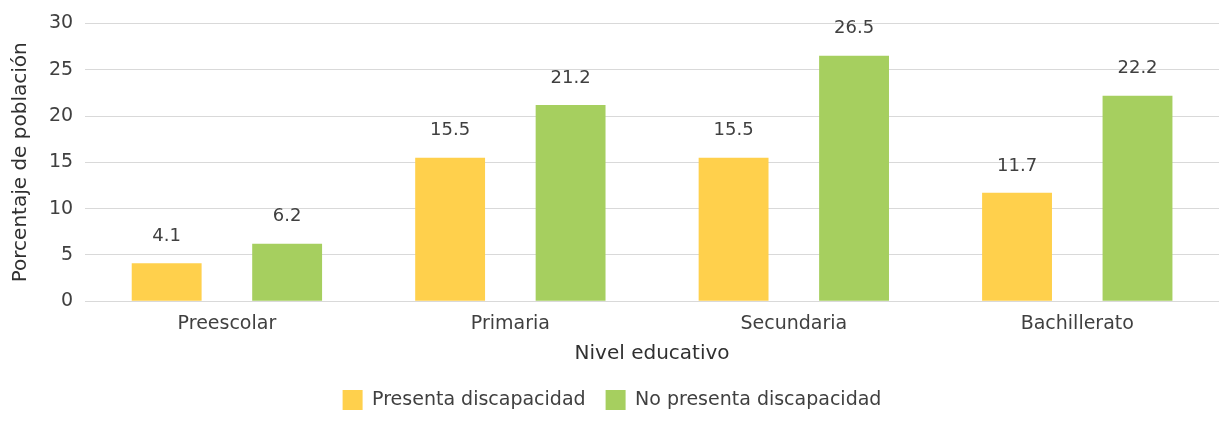  Describe the element at coordinates (1137, 67) in the screenshot. I see `data-label: 22.2` at that location.